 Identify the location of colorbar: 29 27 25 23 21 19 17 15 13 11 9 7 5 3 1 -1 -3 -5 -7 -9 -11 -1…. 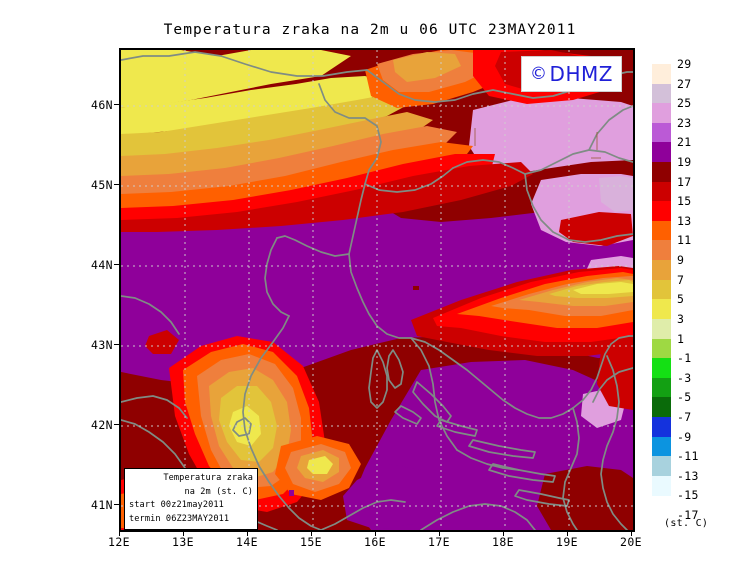
(675, 289).